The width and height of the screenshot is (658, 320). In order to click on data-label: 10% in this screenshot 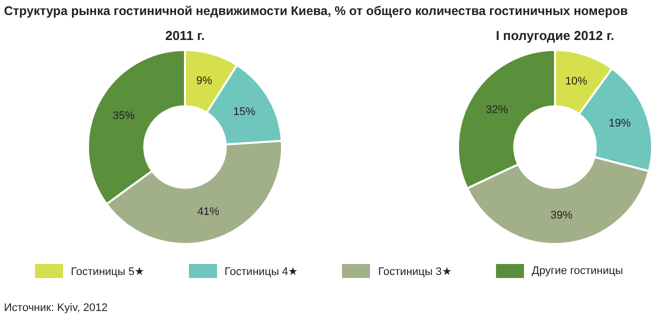, I will do `click(576, 82)`.